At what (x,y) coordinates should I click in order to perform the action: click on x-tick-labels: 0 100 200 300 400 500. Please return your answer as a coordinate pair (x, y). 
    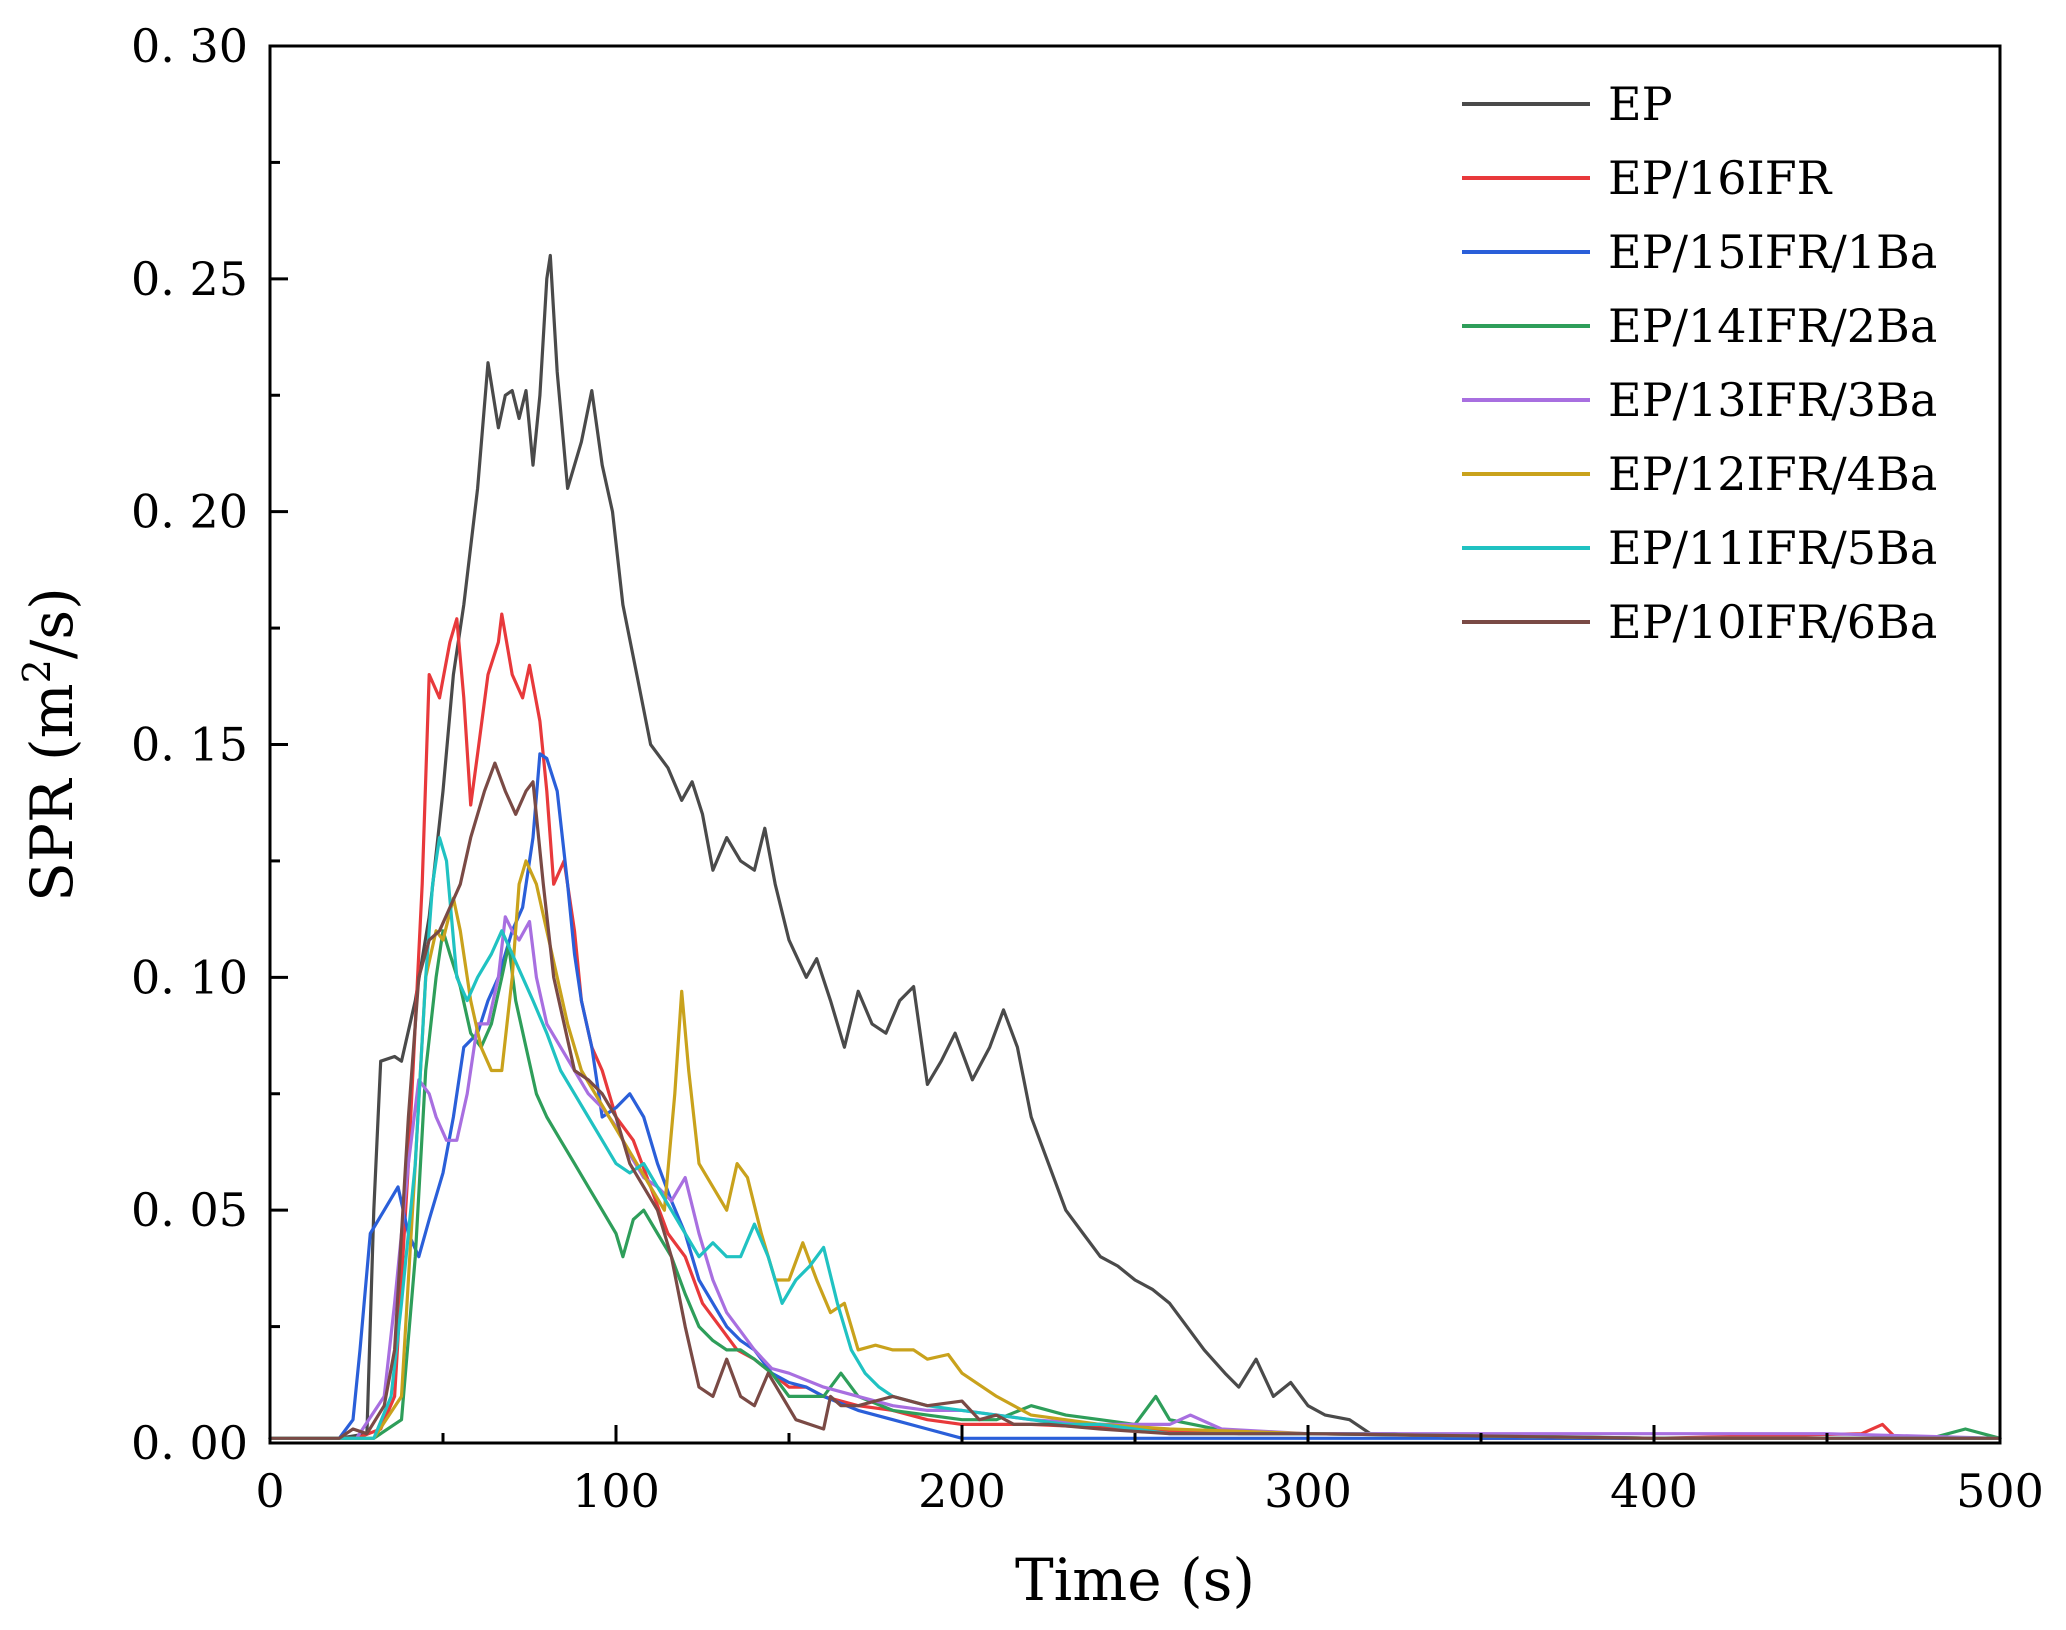
    Looking at the image, I should click on (1149, 1491).